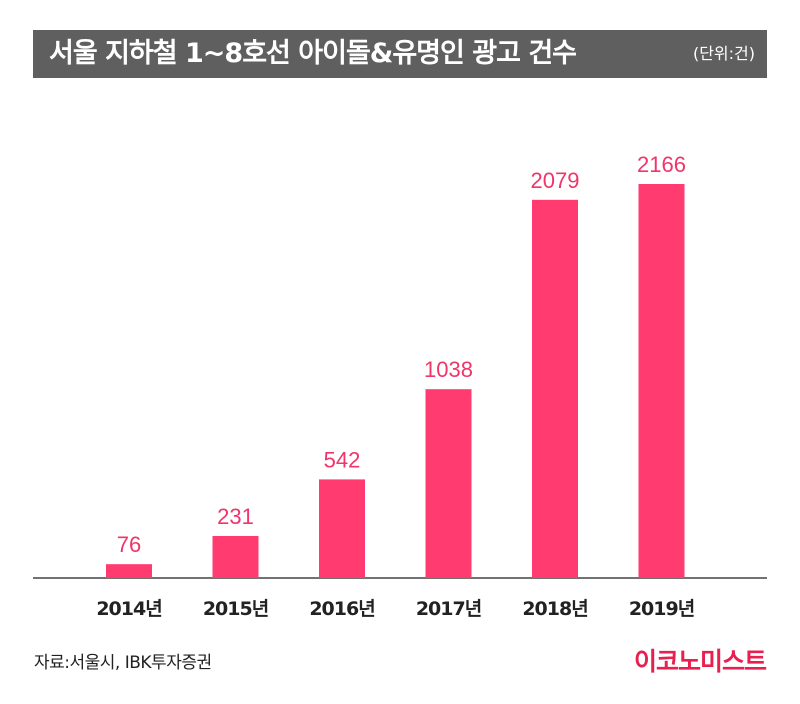 The height and width of the screenshot is (704, 800). I want to click on value-label-2015년: 231, so click(235, 516).